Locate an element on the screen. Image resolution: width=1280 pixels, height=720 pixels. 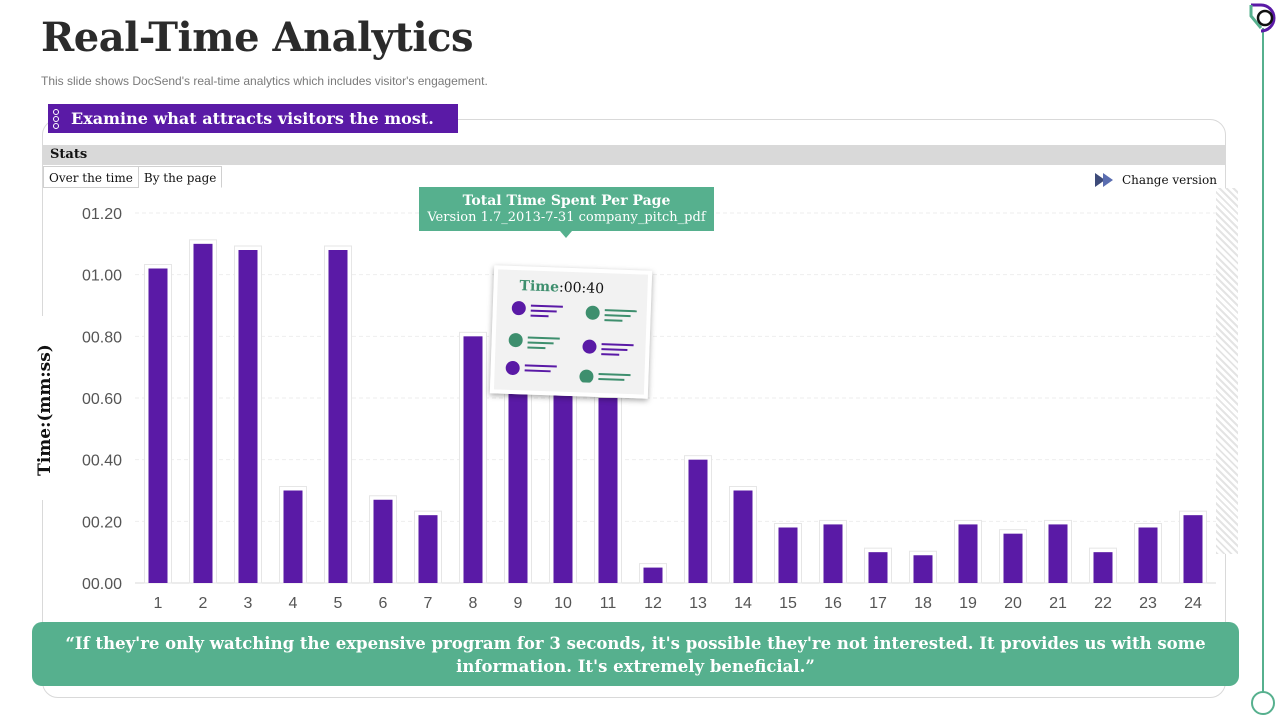
y-tick-label: 00.00 is located at coordinates (102, 584).